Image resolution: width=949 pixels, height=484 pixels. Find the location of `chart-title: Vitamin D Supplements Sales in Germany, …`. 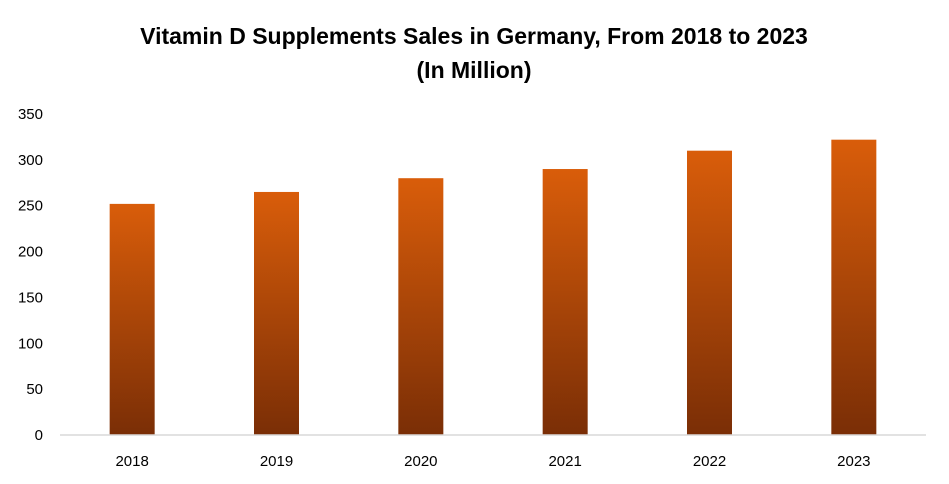

chart-title: Vitamin D Supplements Sales in Germany, … is located at coordinates (474, 36).